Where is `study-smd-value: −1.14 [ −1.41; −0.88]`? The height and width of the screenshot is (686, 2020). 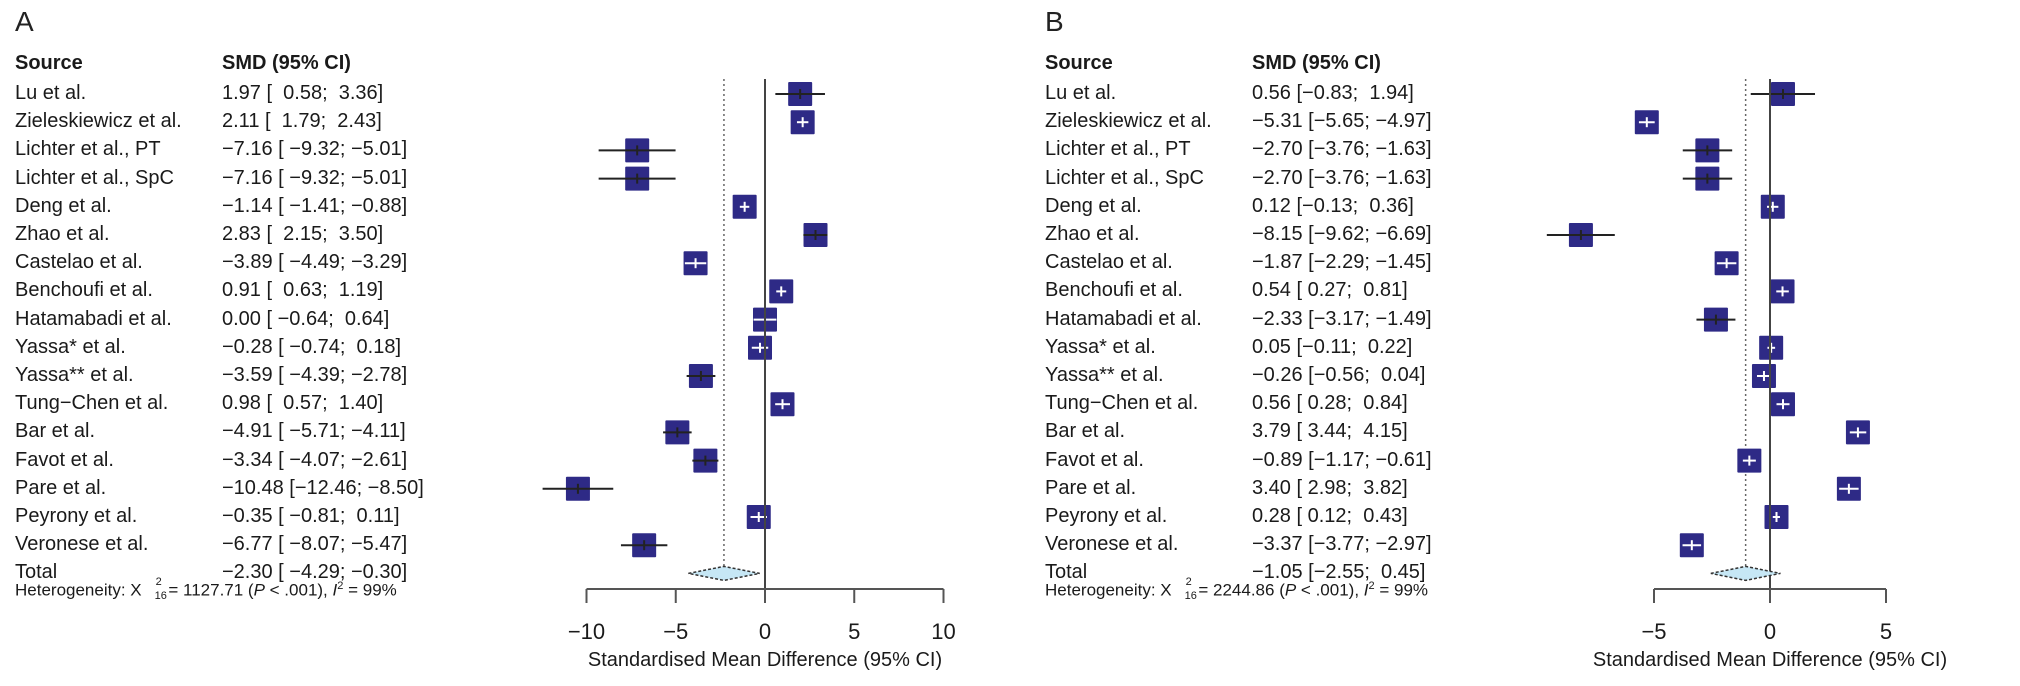
study-smd-value: −1.14 [ −1.41; −0.88] is located at coordinates (315, 205).